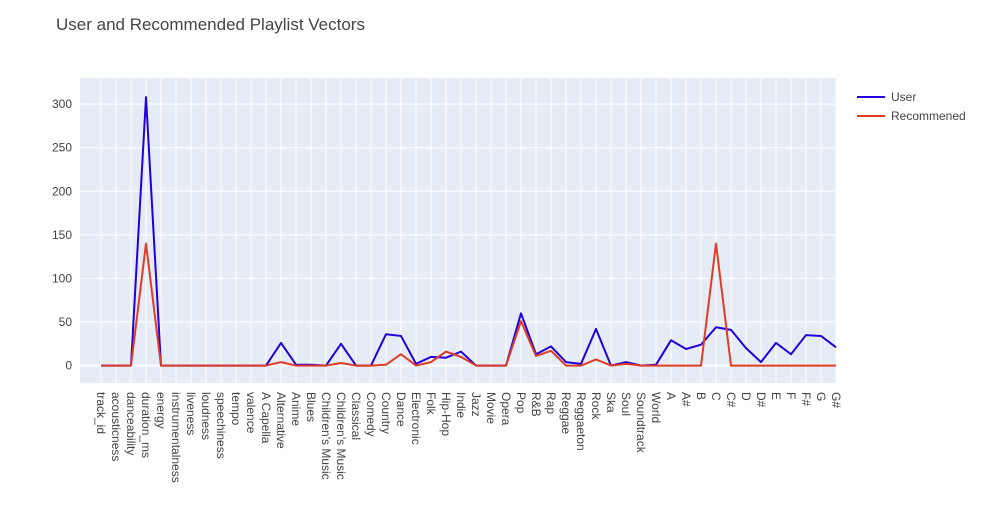  What do you see at coordinates (341, 436) in the screenshot?
I see `x-tick-label: Children’s Music` at bounding box center [341, 436].